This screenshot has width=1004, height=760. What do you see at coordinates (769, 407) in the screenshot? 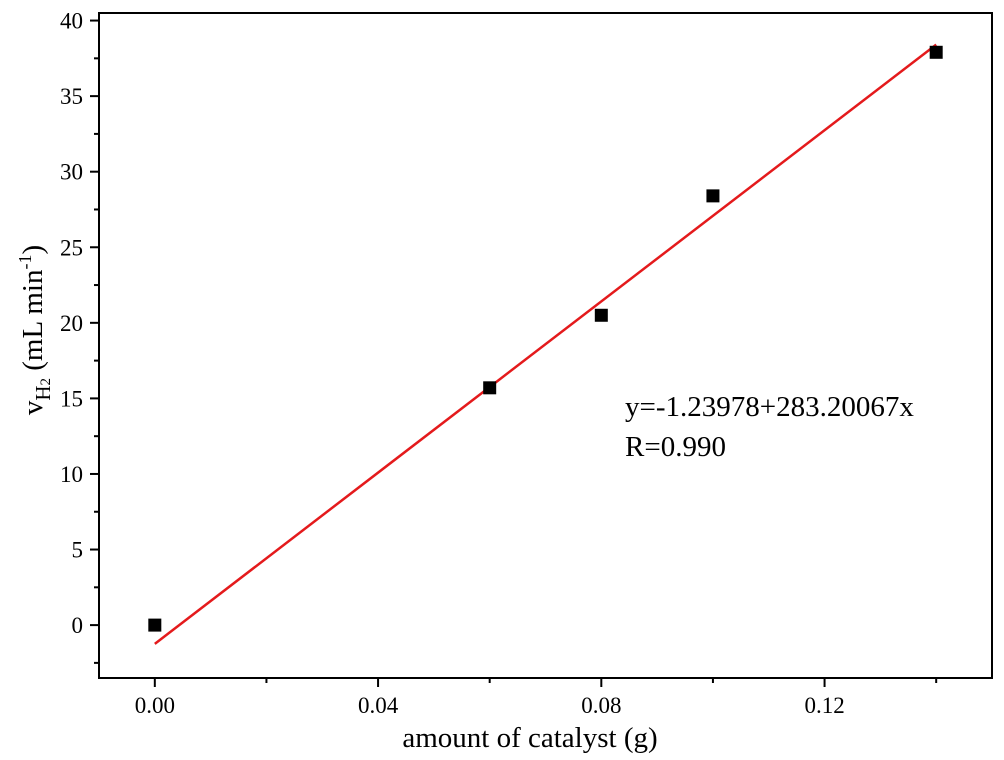
I see `fit-equation: y=-1.23978+283.20067x` at bounding box center [769, 407].